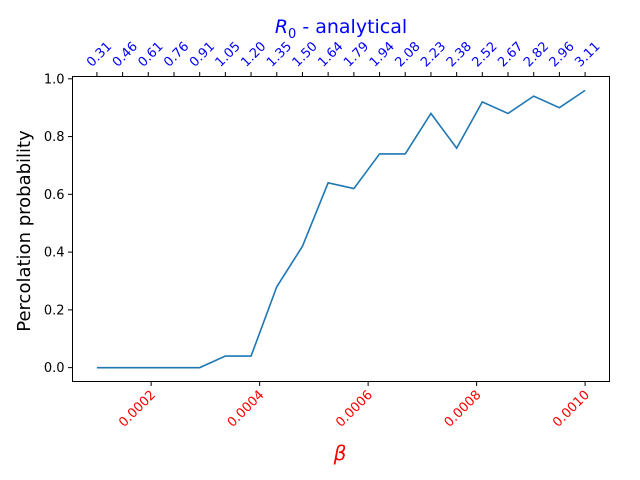 This screenshot has width=640, height=480. Describe the element at coordinates (341, 29) in the screenshot. I see `top-axis-label: R0 - analytical` at that location.